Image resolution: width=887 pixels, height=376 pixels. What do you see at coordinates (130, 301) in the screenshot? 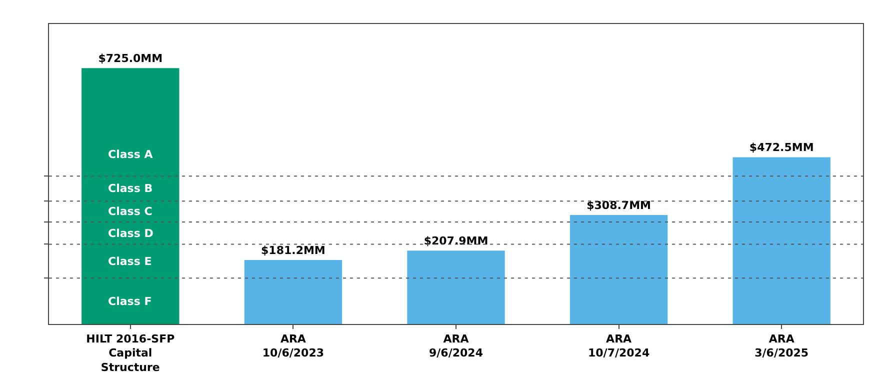
I see `annotation: Class F` at bounding box center [130, 301].